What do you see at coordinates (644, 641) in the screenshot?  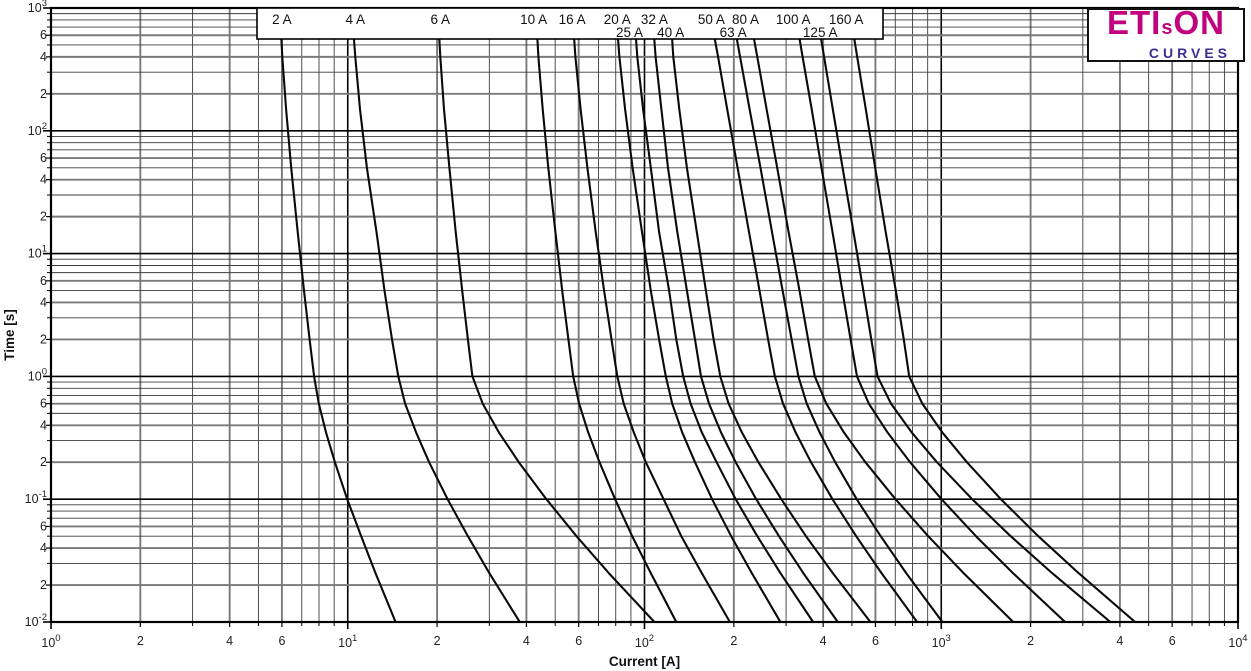 I see `x-tick-label: 10²` at bounding box center [644, 641].